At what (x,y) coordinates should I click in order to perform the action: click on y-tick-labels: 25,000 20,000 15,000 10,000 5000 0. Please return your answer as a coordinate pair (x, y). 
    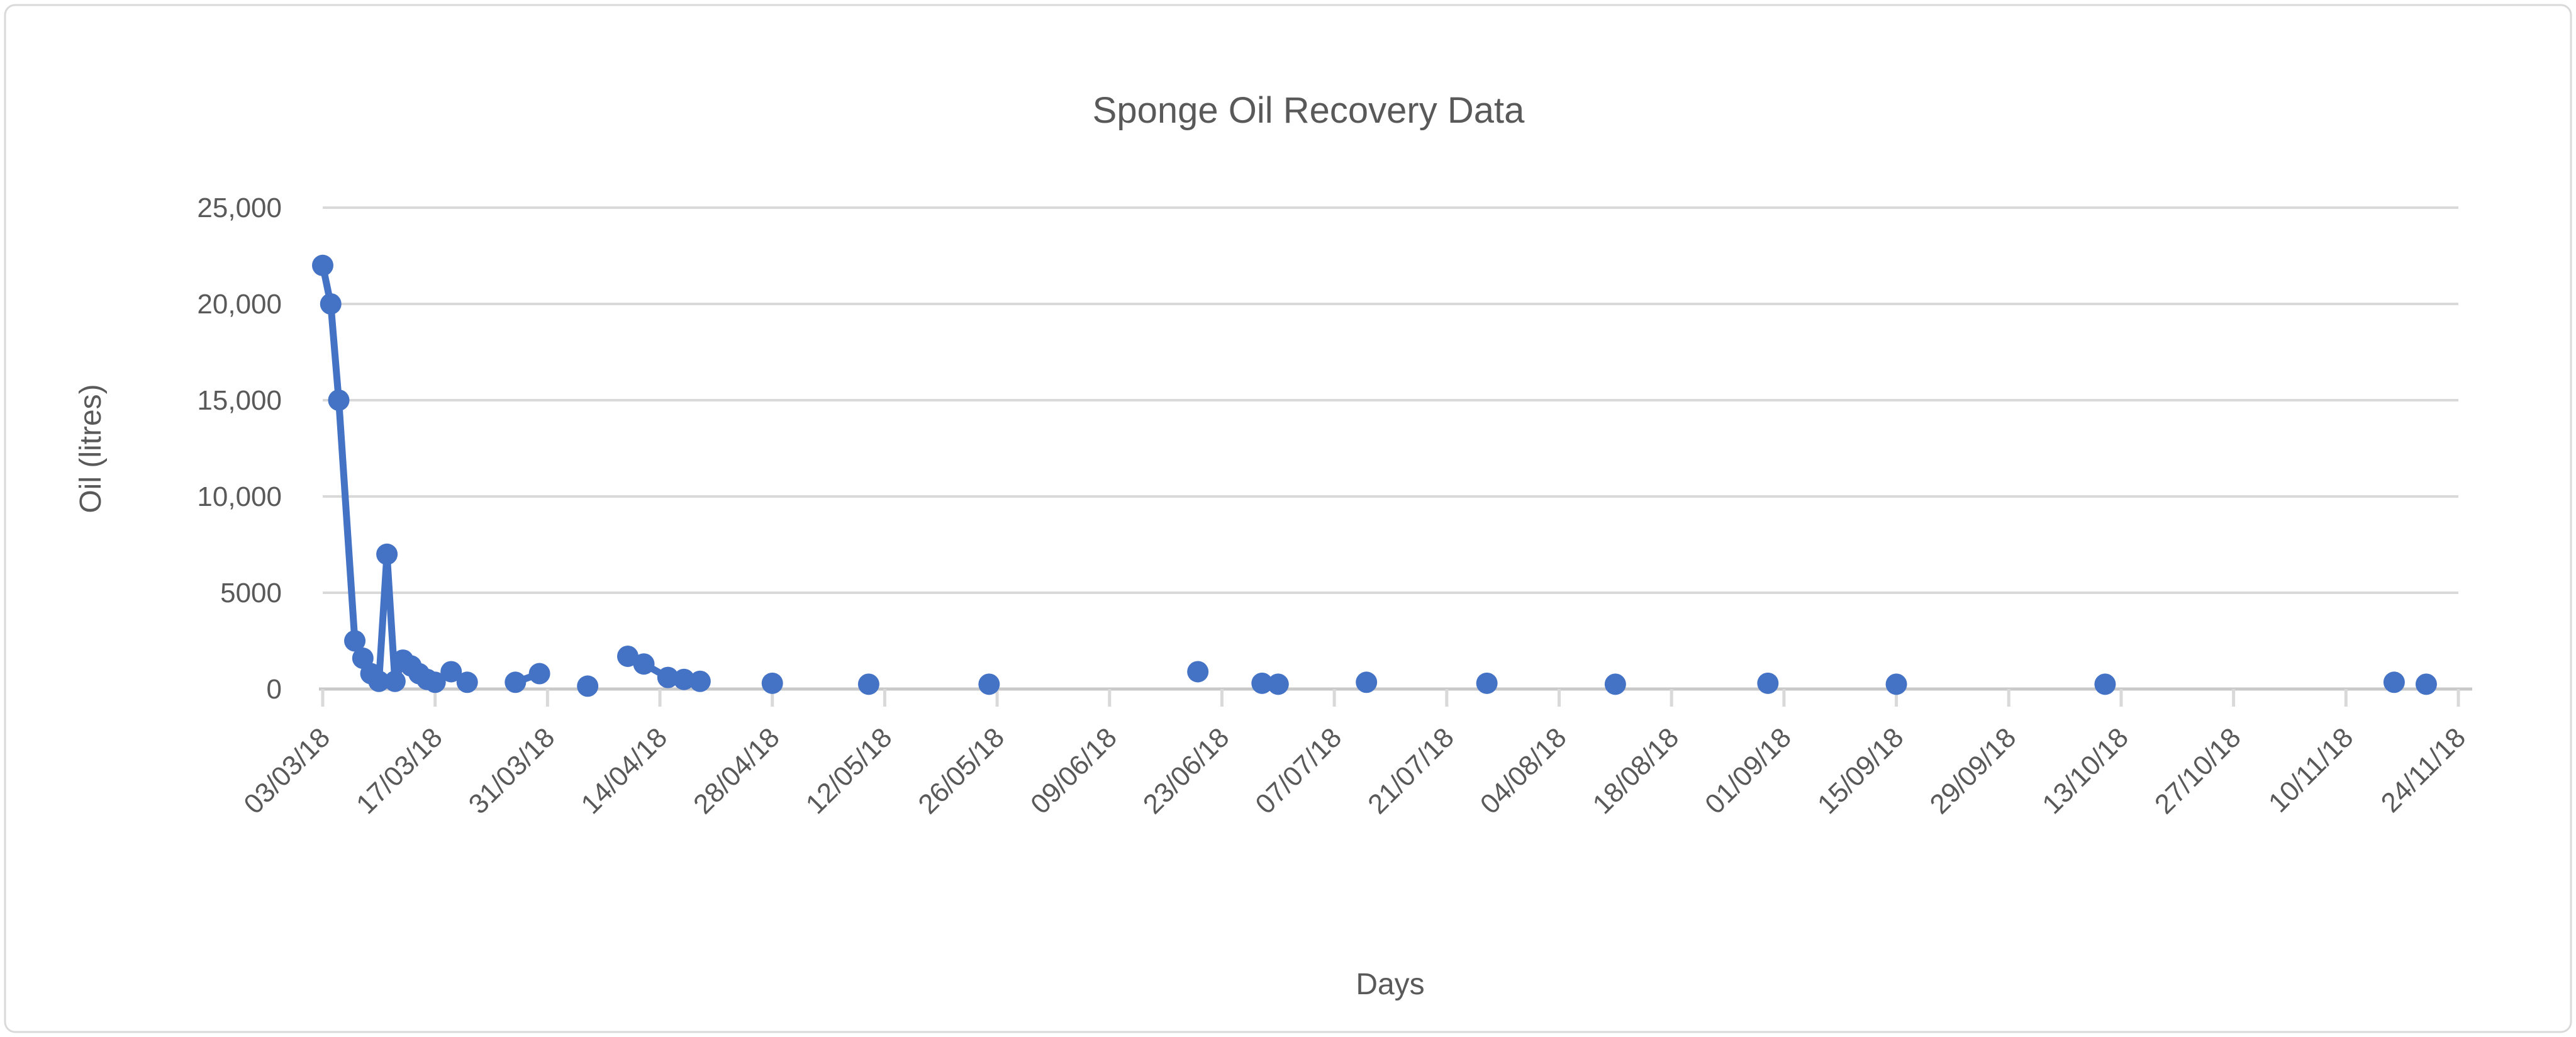
    Looking at the image, I should click on (239, 449).